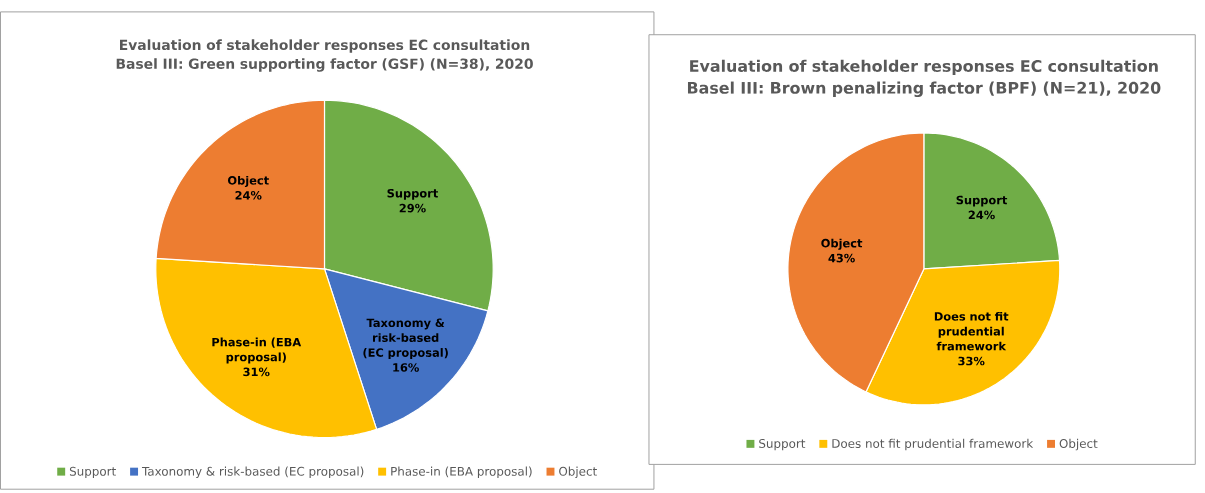 This screenshot has width=1205, height=493. What do you see at coordinates (405, 339) in the screenshot?
I see `slice-label: Taxonomy & risk-based (EC proposal)` at bounding box center [405, 339].